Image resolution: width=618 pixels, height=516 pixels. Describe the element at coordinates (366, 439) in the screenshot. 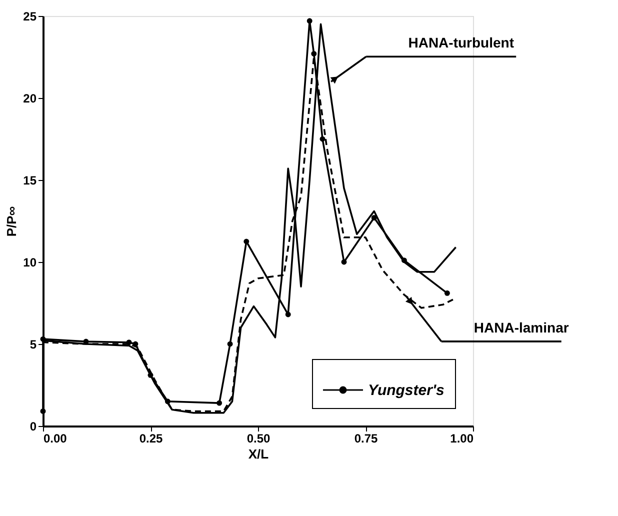

I see `x-tick-label: 0.75` at that location.